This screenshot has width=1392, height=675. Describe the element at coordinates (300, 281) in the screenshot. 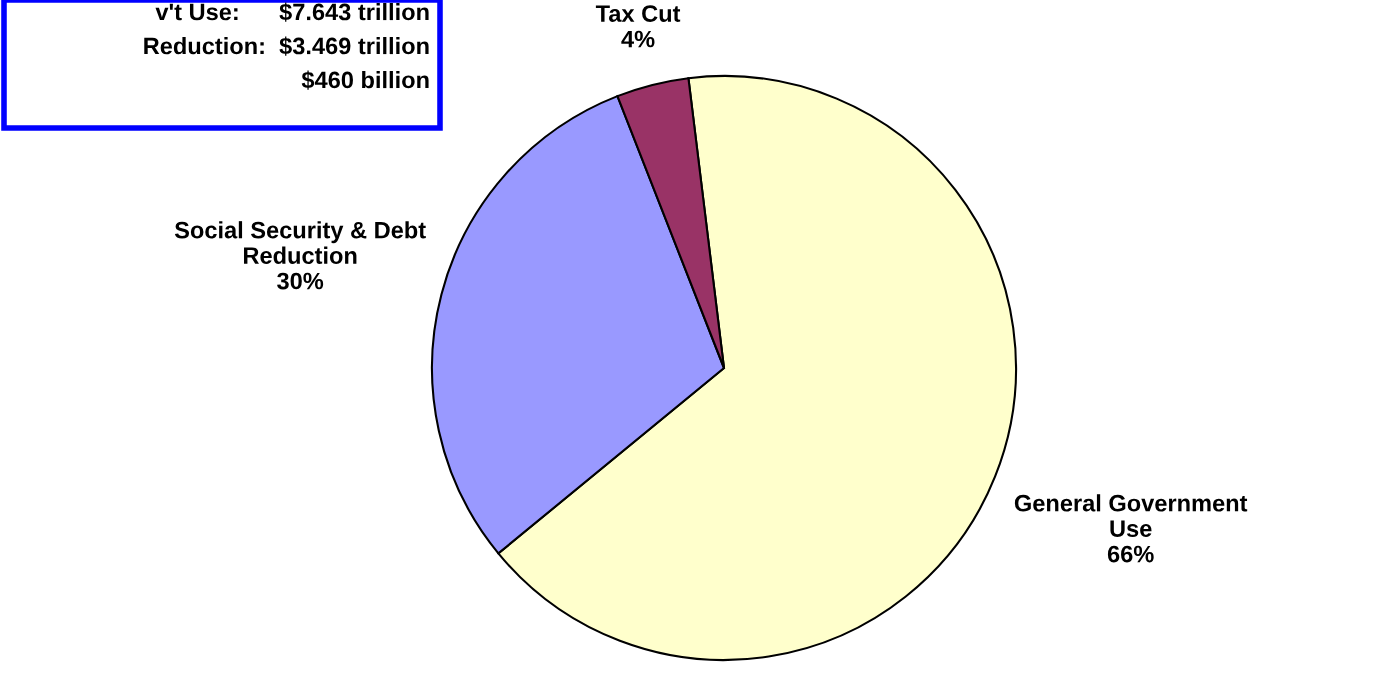

I see `data-label: 30%` at that location.